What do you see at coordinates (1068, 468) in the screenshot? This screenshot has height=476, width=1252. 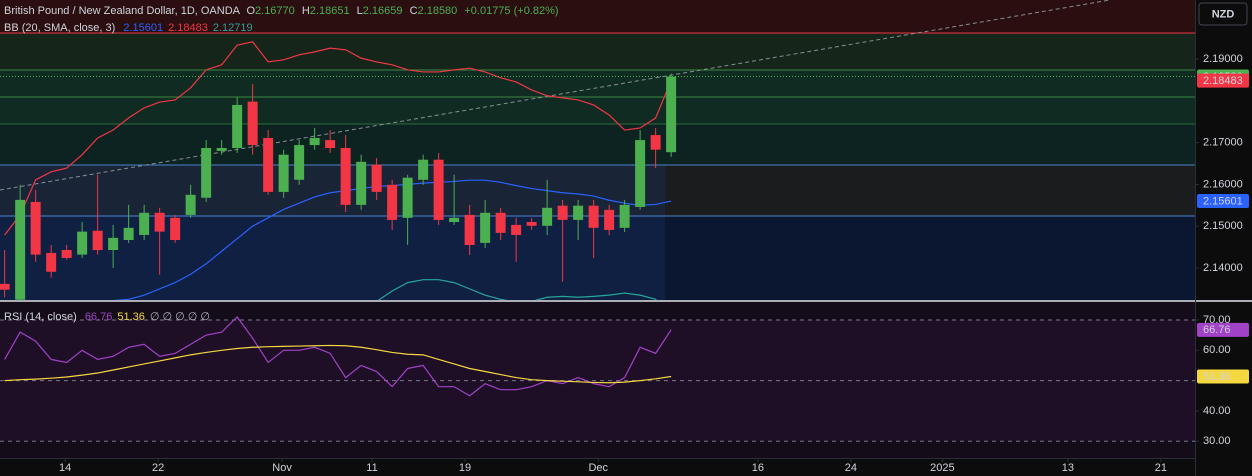 I see `x-tick-label: 13` at bounding box center [1068, 468].